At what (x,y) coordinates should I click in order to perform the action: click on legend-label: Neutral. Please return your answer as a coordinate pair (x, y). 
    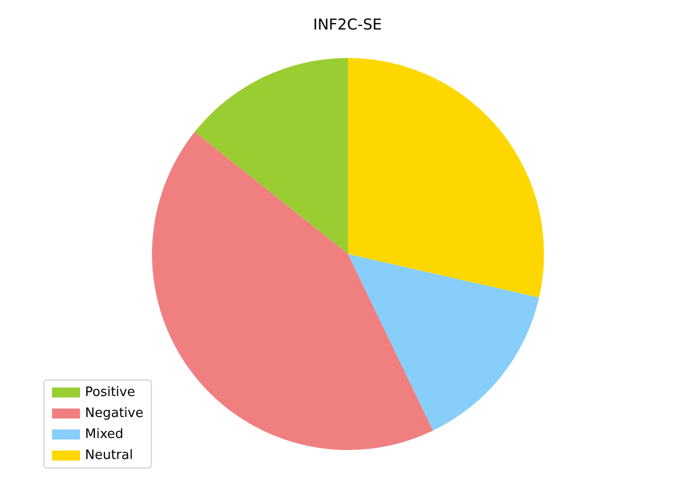
    Looking at the image, I should click on (109, 455).